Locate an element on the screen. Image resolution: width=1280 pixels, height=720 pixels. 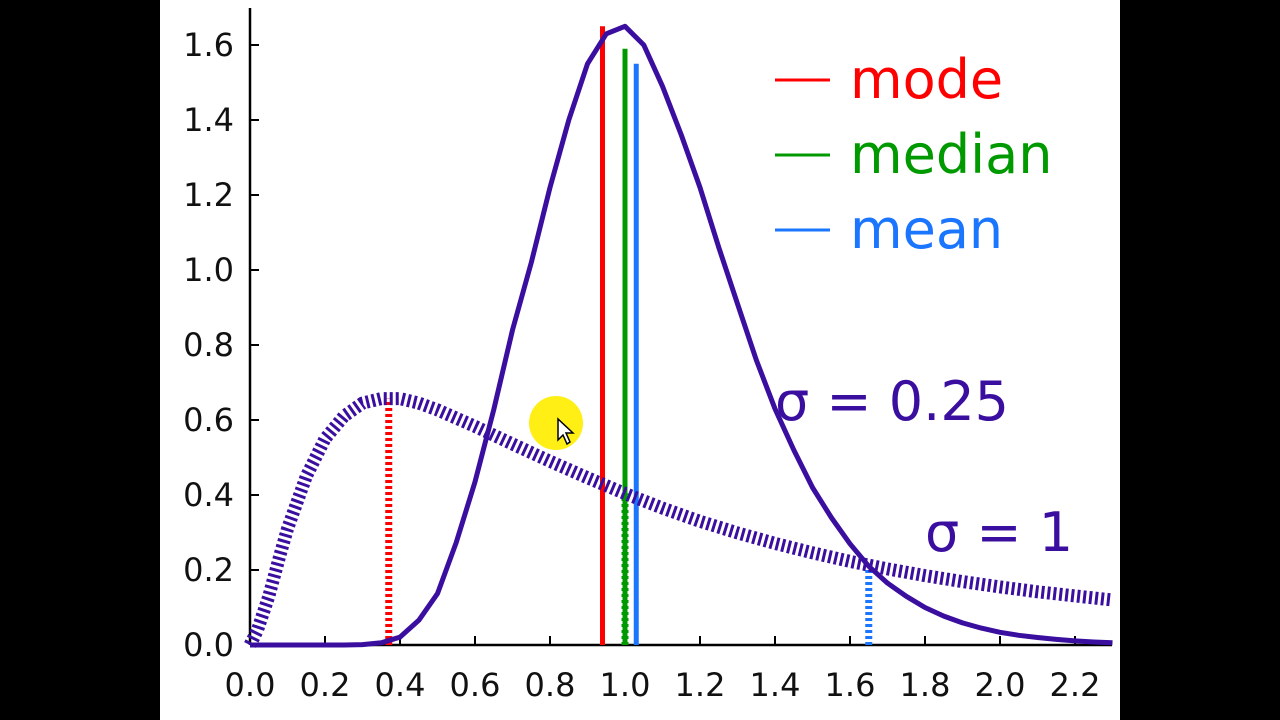
legend: mode median mean is located at coordinates (913, 154).